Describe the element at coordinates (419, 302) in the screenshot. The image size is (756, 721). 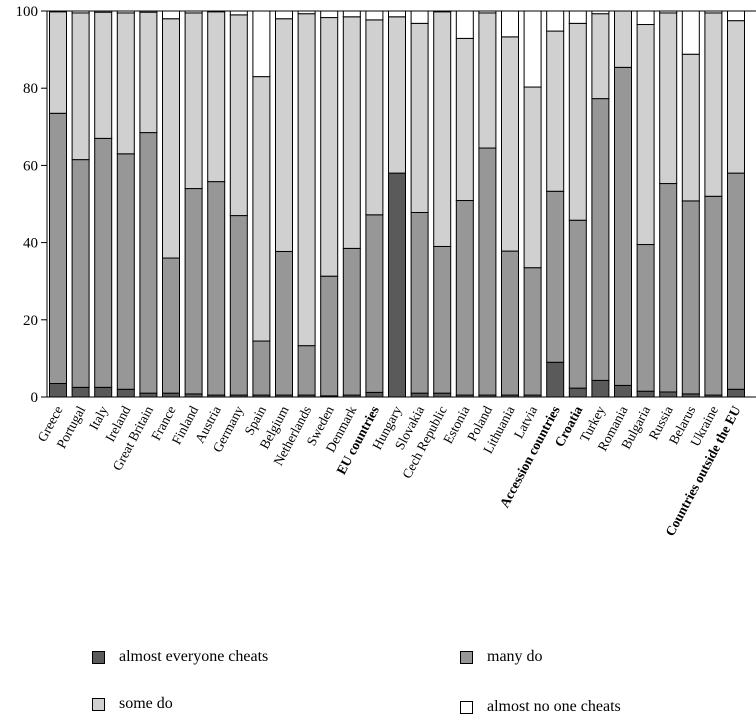
I see `bar-slovakia-many-do` at that location.